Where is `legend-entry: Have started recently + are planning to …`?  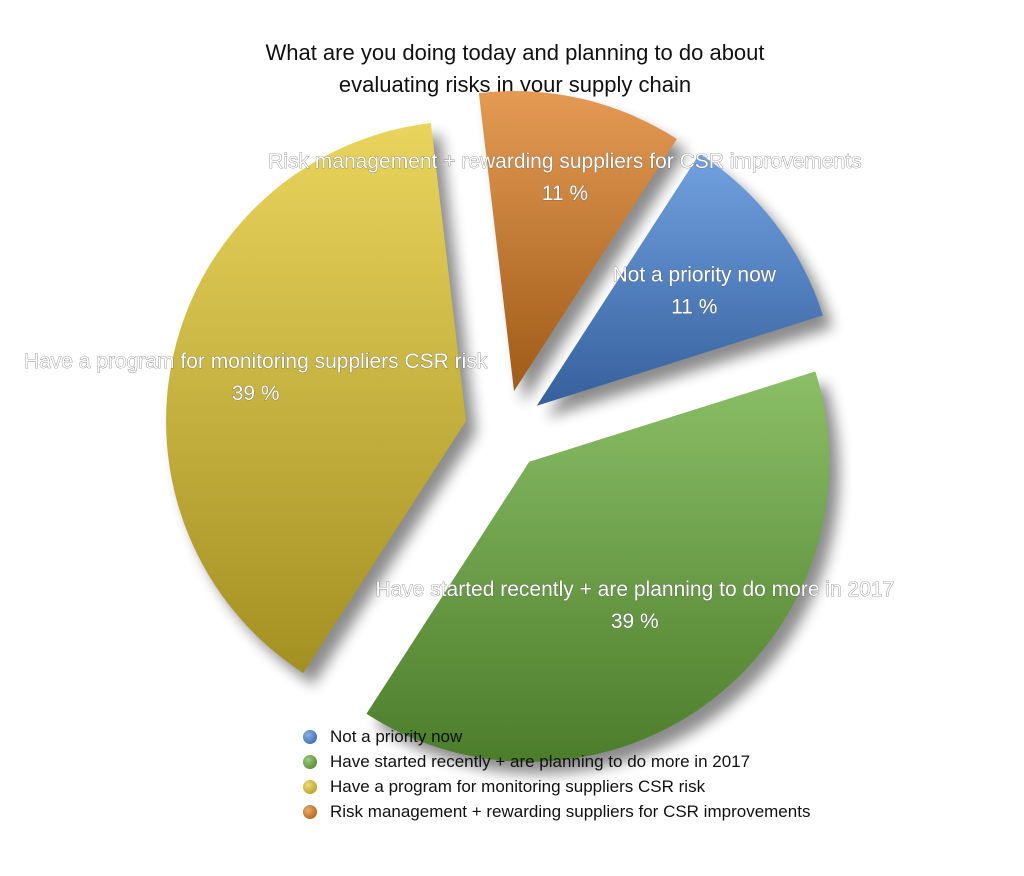
legend-entry: Have started recently + are planning to … is located at coordinates (540, 761).